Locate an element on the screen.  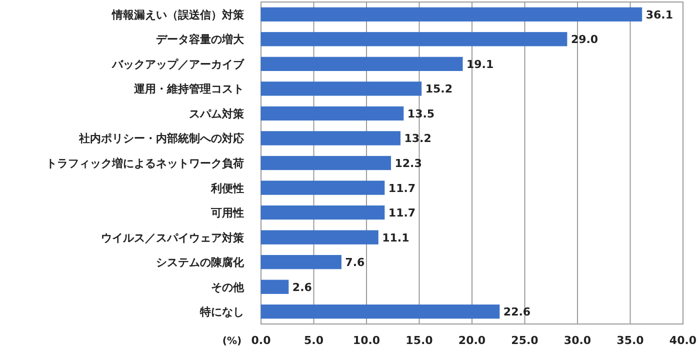
x-tick-label: 0.0 is located at coordinates (261, 340).